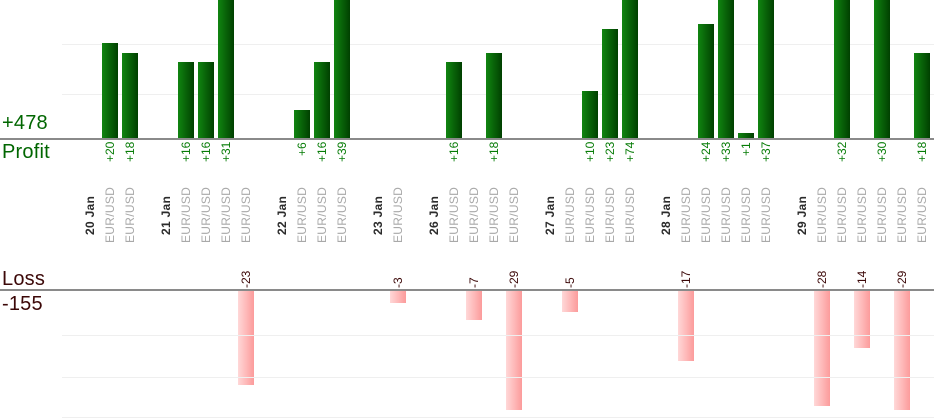 The width and height of the screenshot is (934, 420). I want to click on loss-total-label: -155, so click(22, 304).